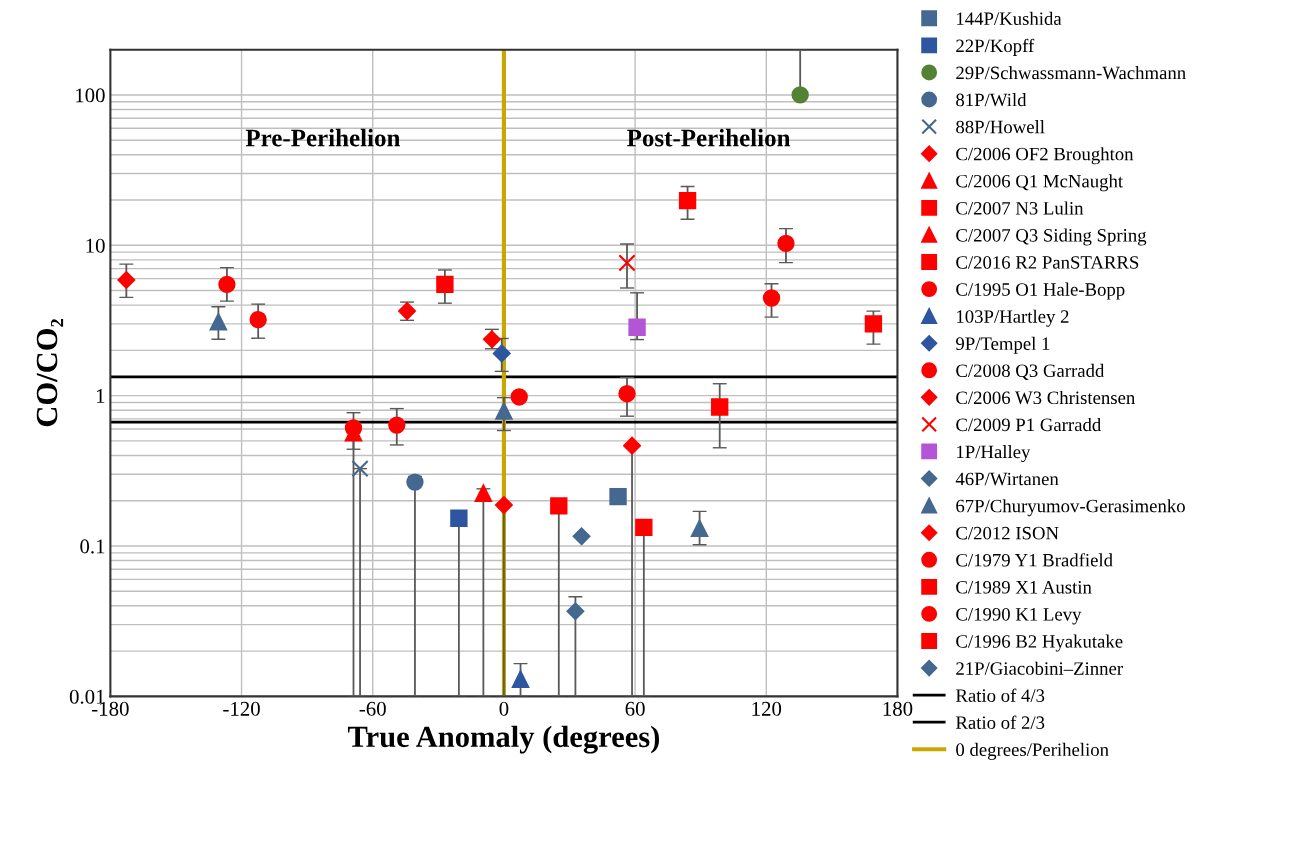 The width and height of the screenshot is (1314, 842). I want to click on legend-label: C/1979 Y1 Bradfield, so click(1034, 560).